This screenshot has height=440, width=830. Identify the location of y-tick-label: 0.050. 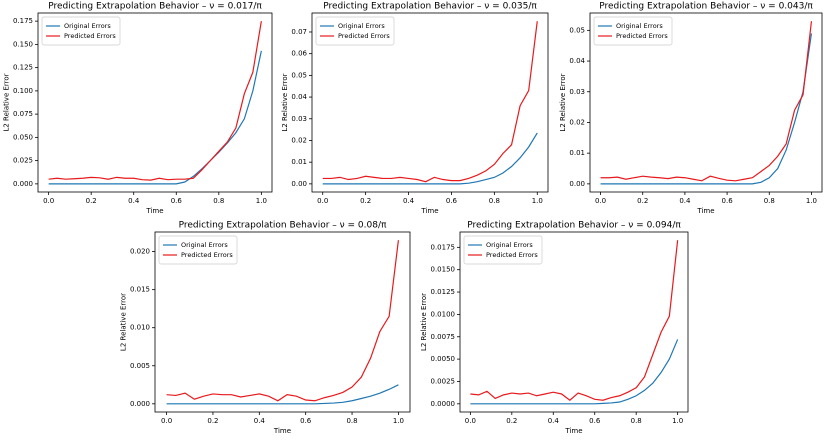
(23, 137).